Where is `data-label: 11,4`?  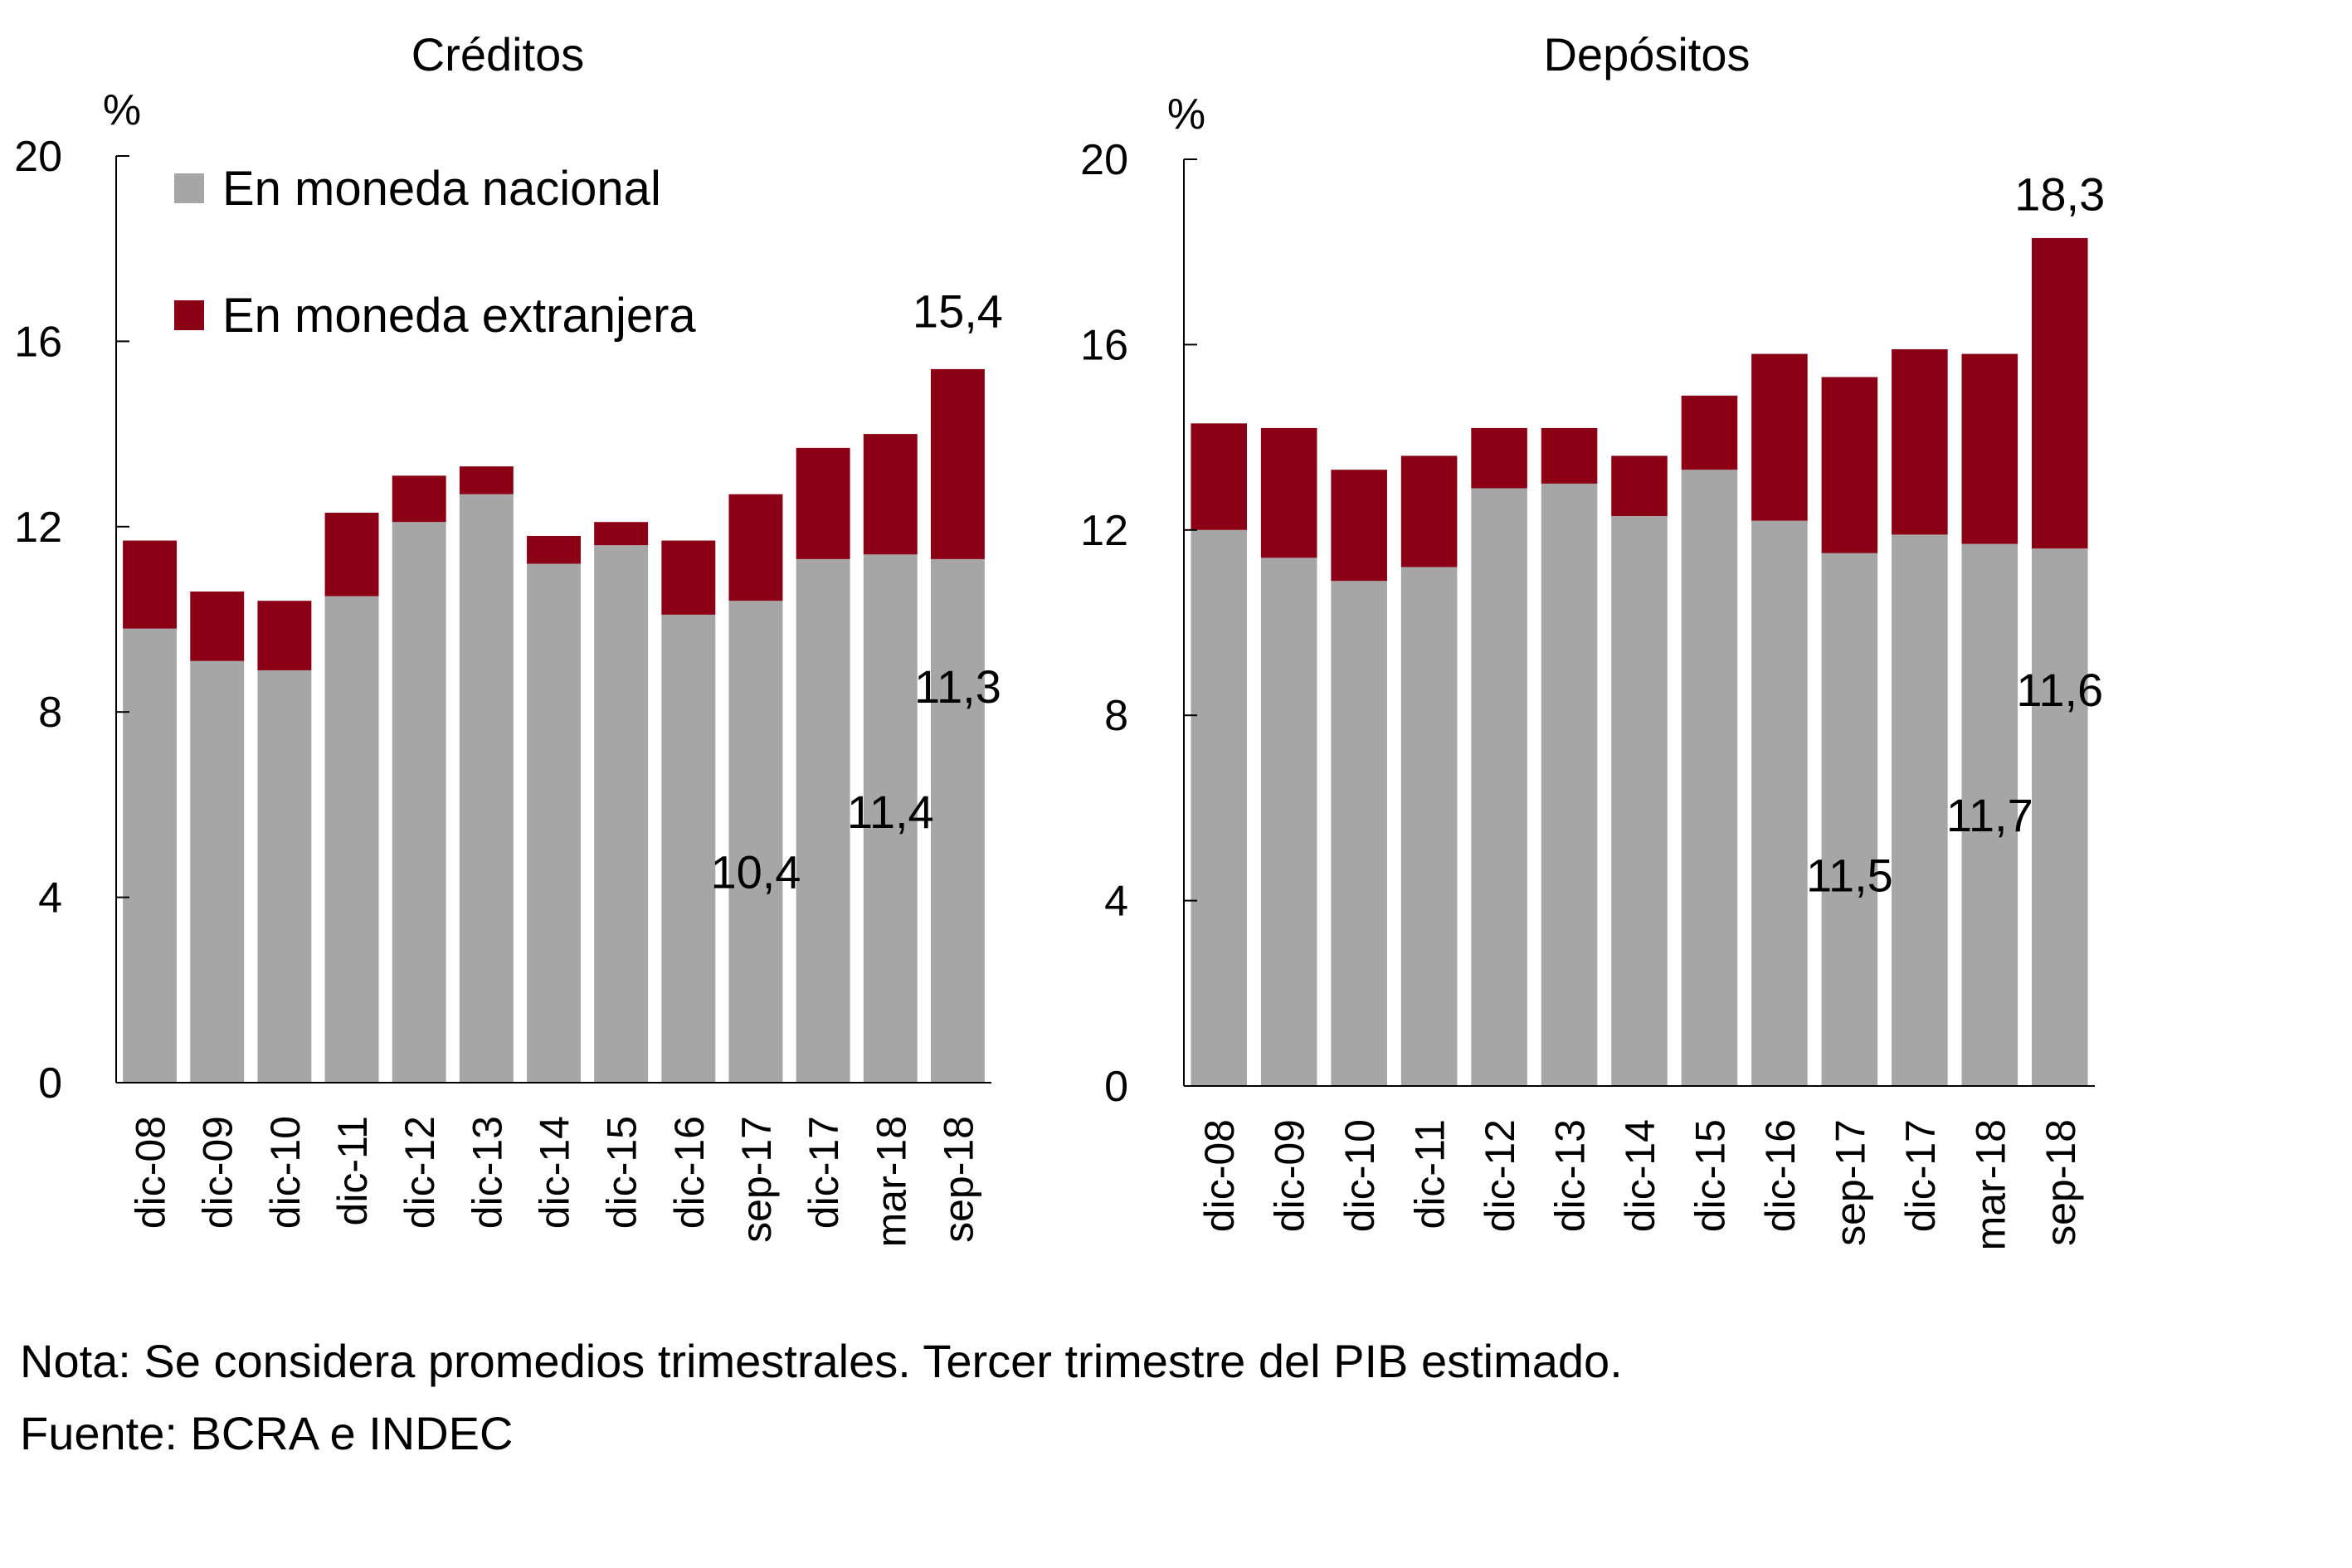
data-label: 11,4 is located at coordinates (890, 812).